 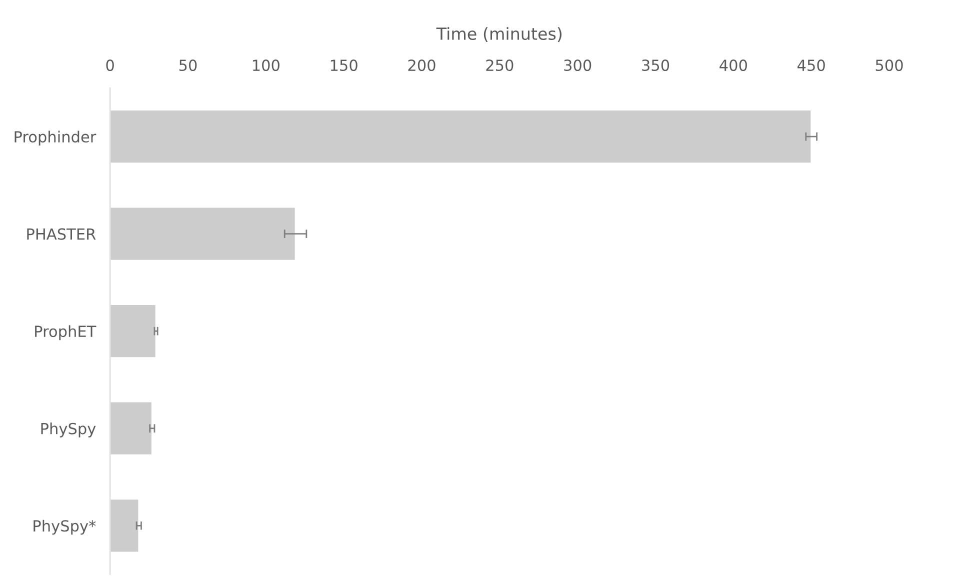 I want to click on x-tick-label: 400, so click(x=733, y=65).